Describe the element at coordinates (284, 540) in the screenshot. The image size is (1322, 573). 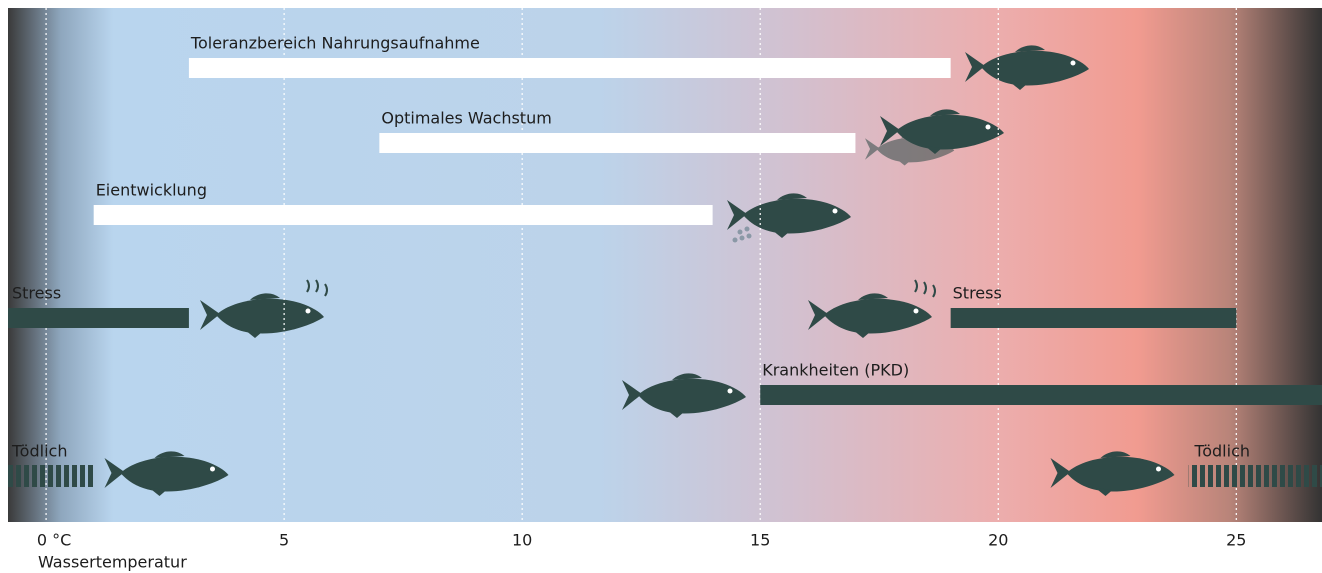
I see `x-tick-label: 5` at that location.